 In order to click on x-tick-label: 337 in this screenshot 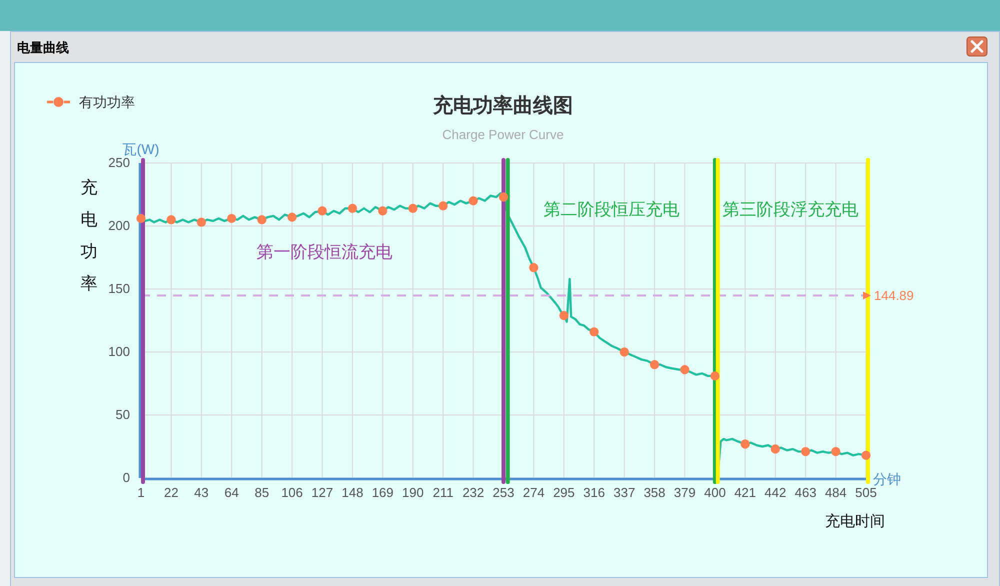, I will do `click(624, 492)`.